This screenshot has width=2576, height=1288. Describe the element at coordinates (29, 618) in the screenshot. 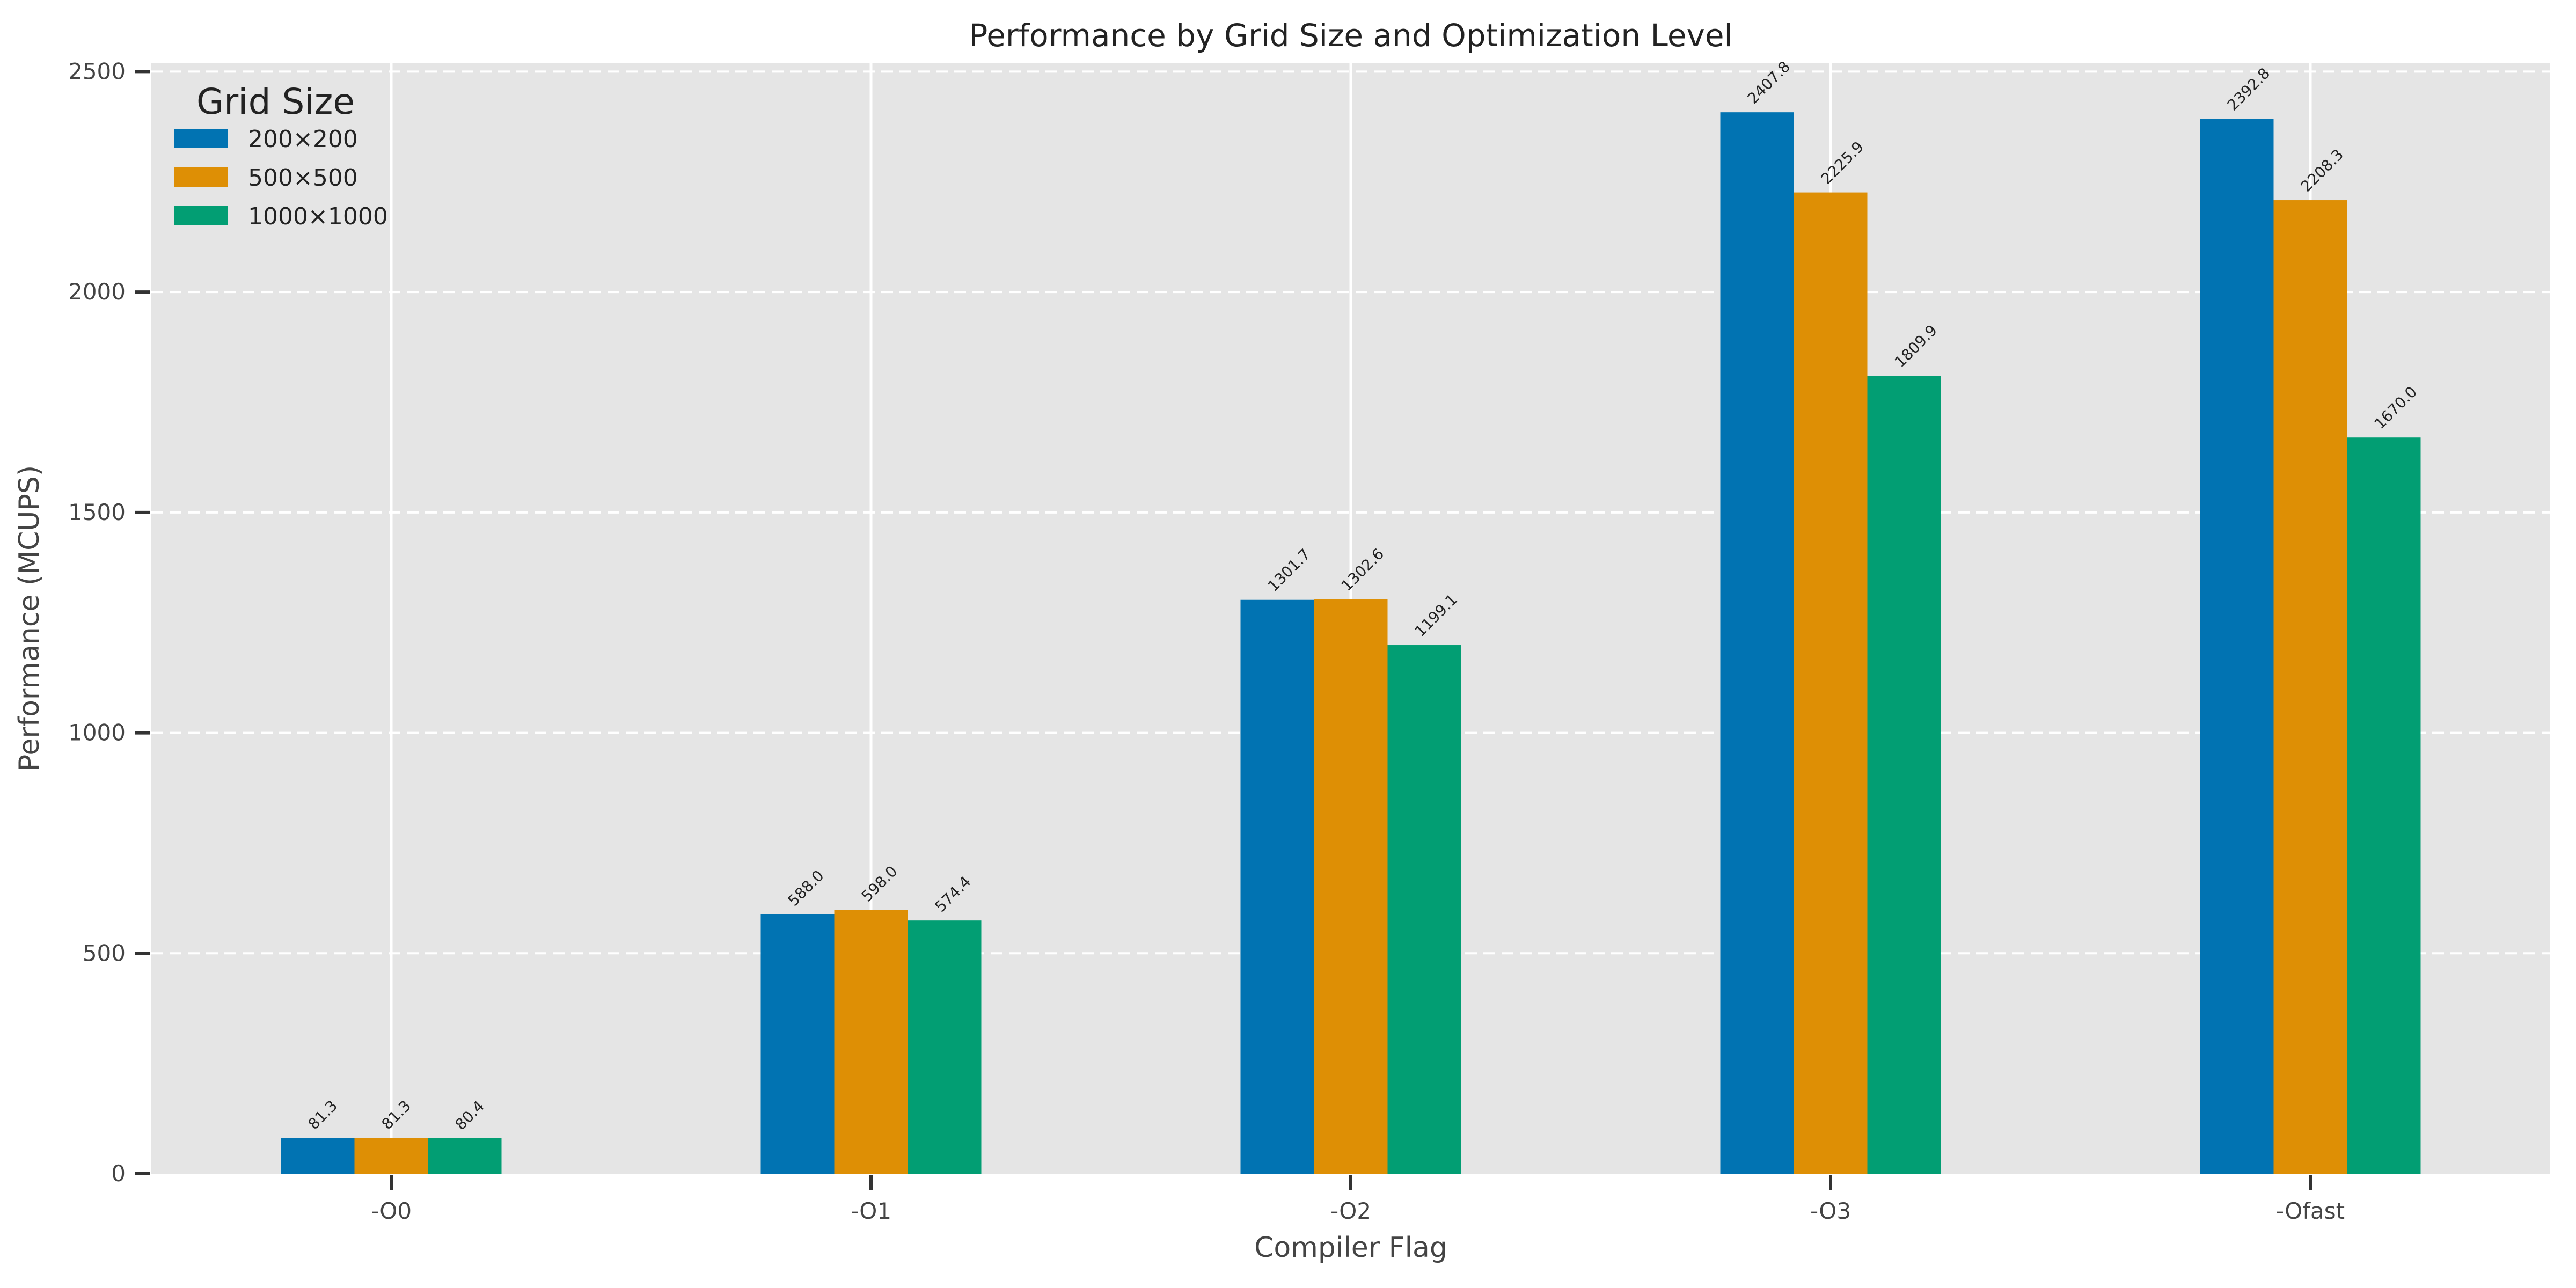

I see `y-axis-title: Performance (MCUPS)` at that location.